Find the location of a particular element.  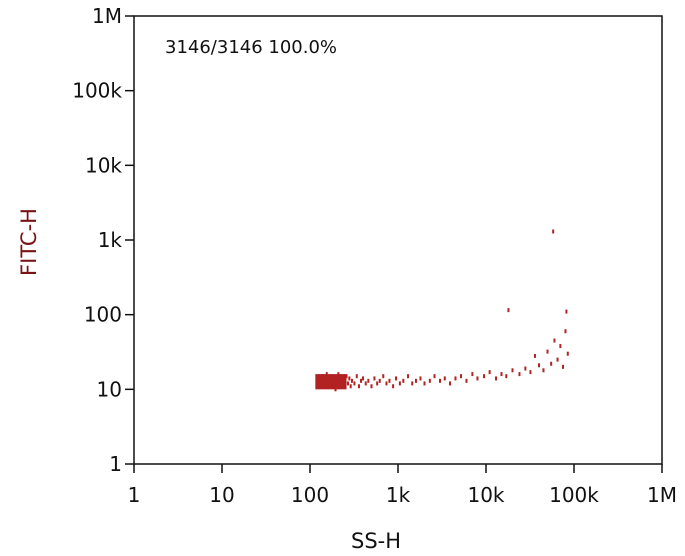

x-tick-label: 1k is located at coordinates (398, 495).